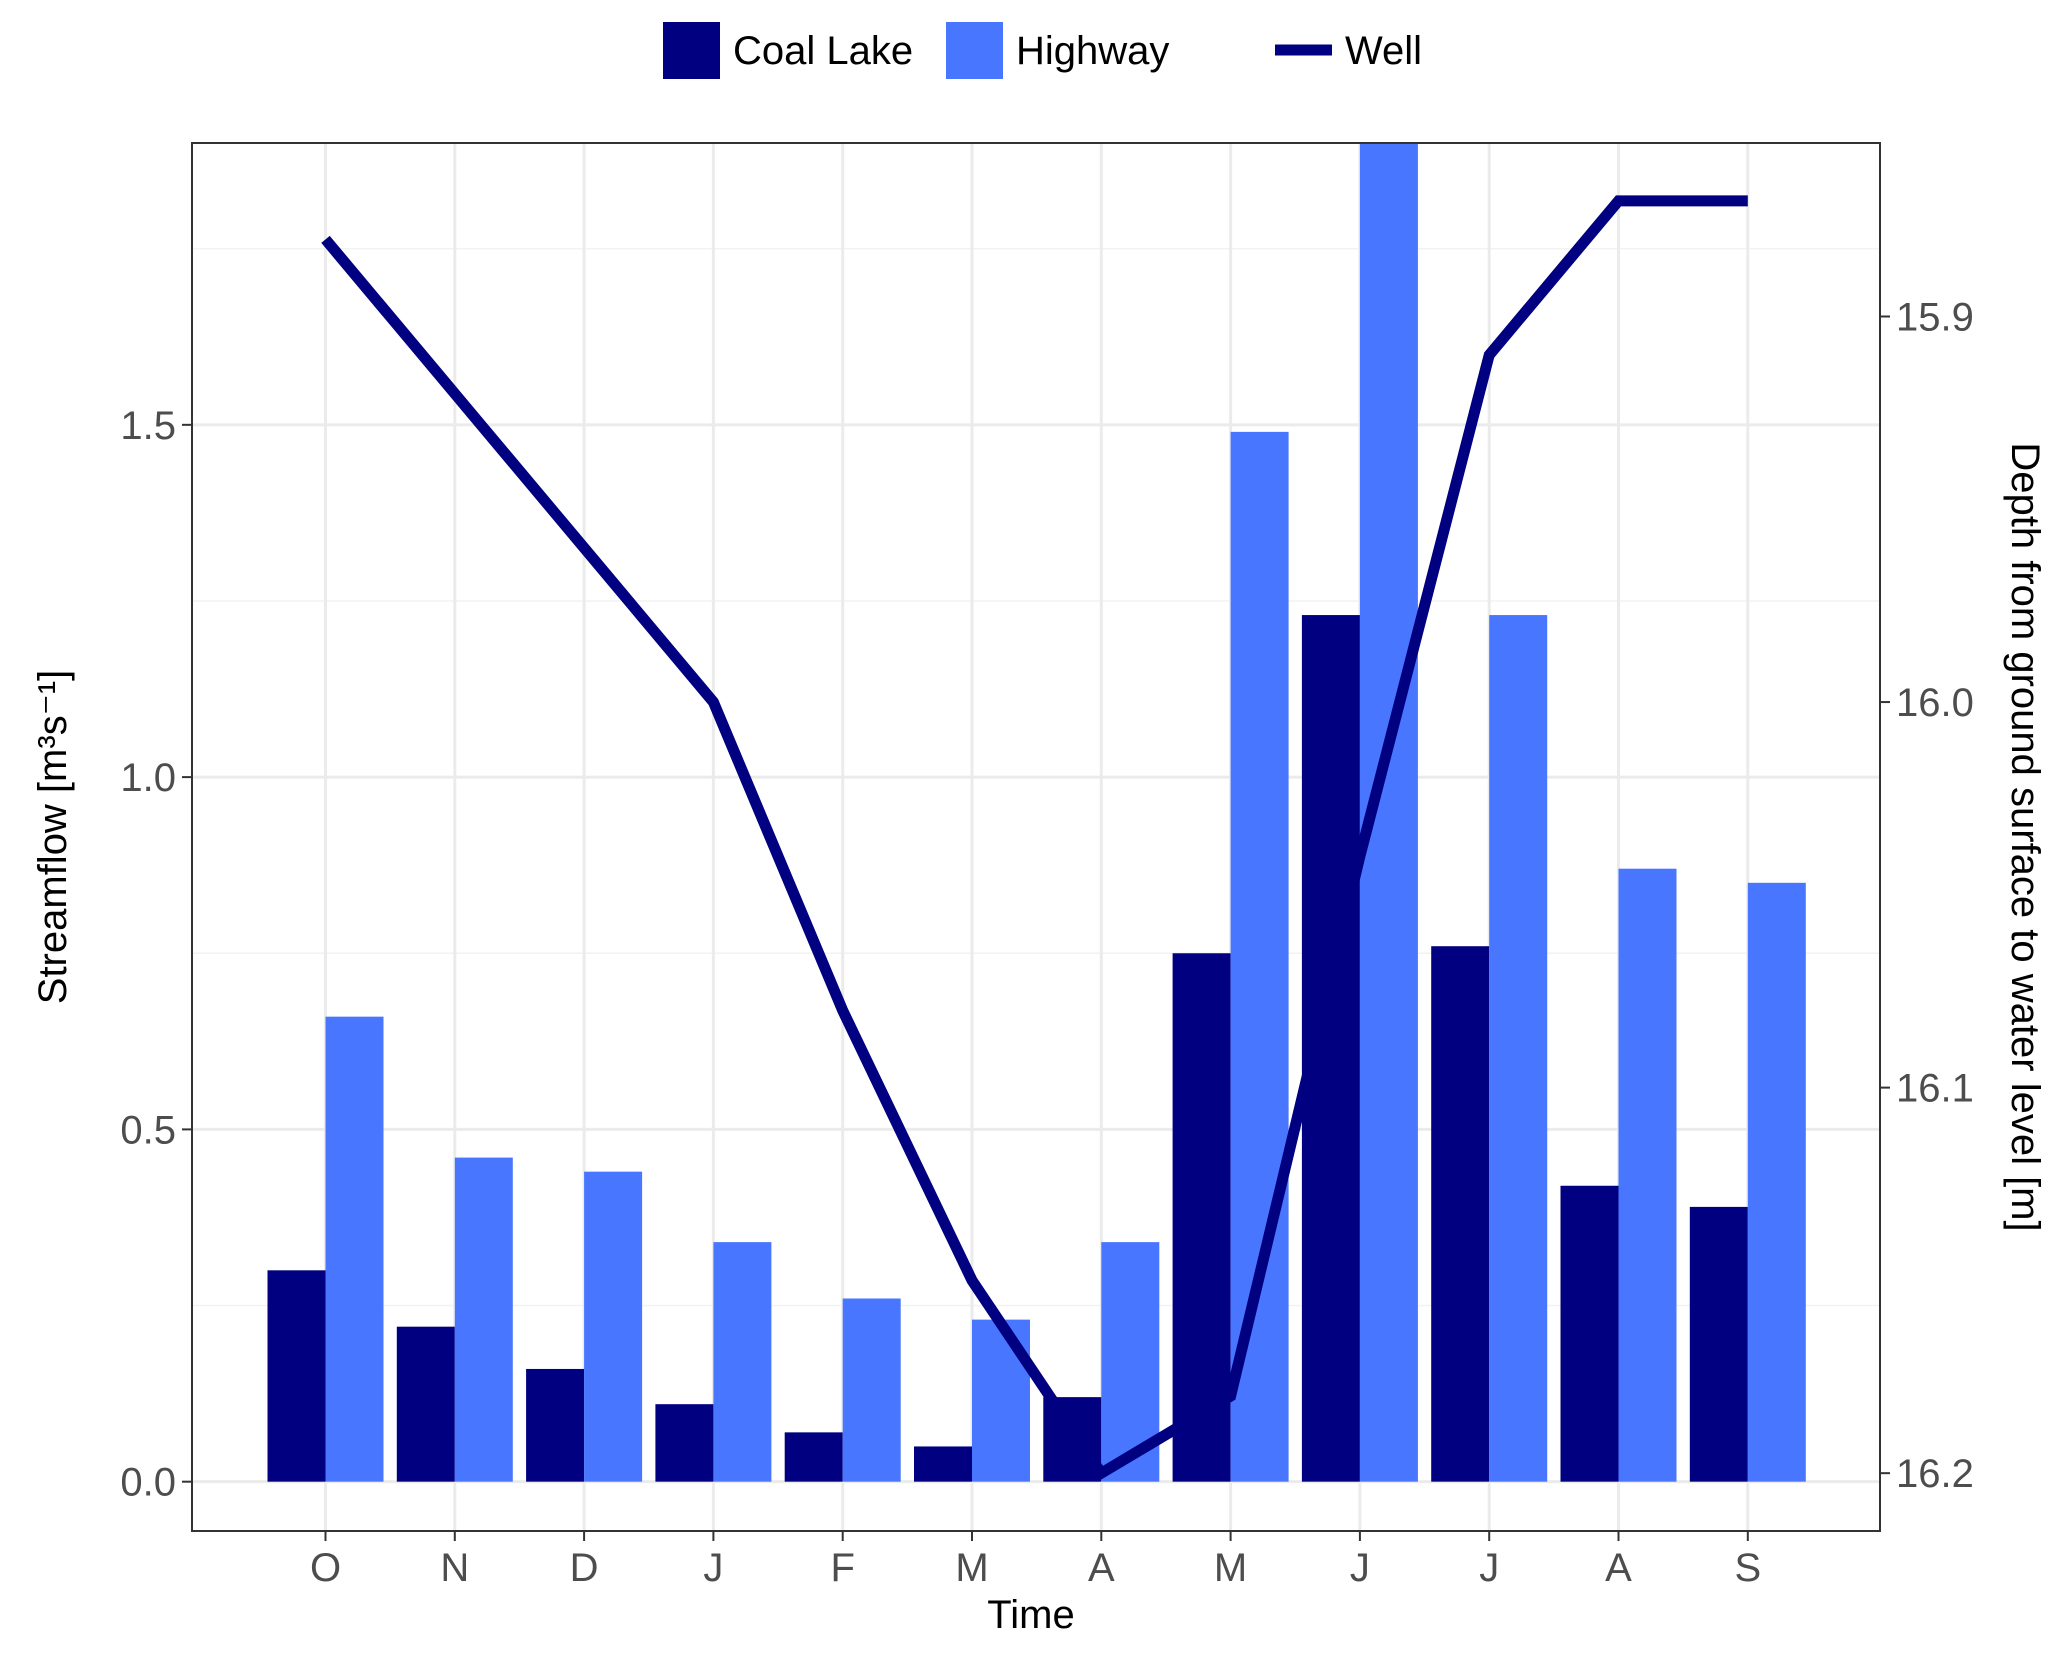 This screenshot has height=1654, width=2067. I want to click on x-axis-title: Time, so click(1030, 1615).